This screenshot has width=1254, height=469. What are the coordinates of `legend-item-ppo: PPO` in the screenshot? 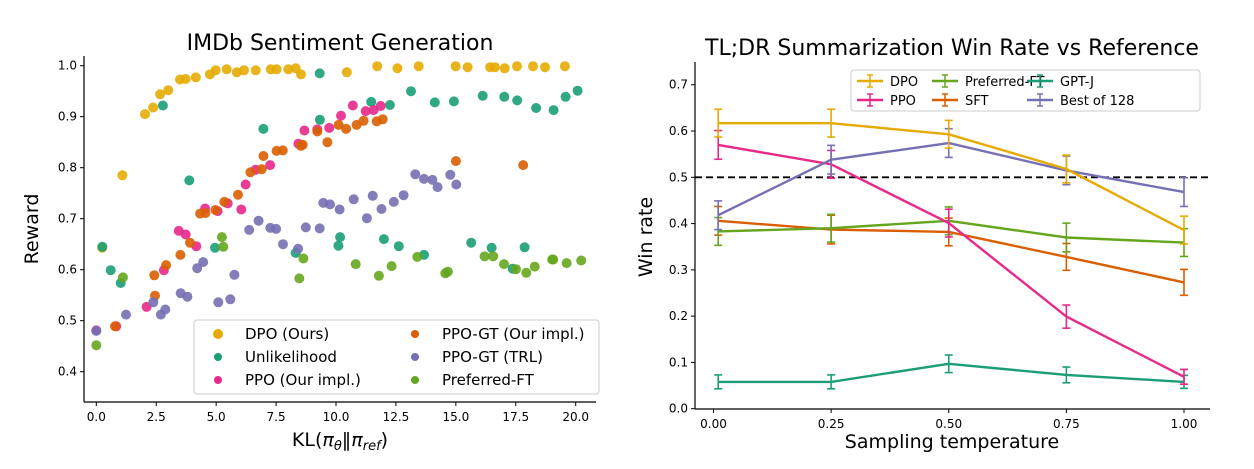 It's located at (886, 101).